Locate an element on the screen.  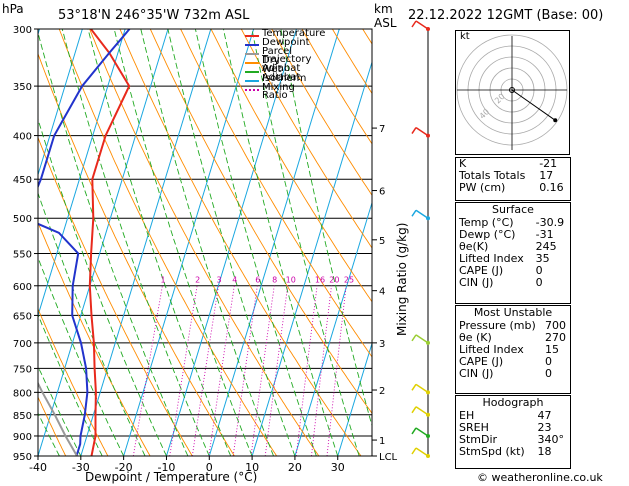
series-line-dewpoint is located at coordinates (84, 242).